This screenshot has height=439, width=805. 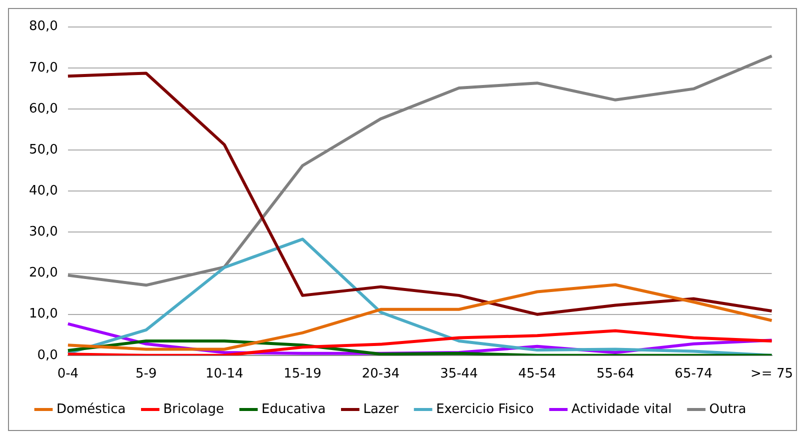 What do you see at coordinates (47, 355) in the screenshot?
I see `y-tick-label: 0,0` at bounding box center [47, 355].